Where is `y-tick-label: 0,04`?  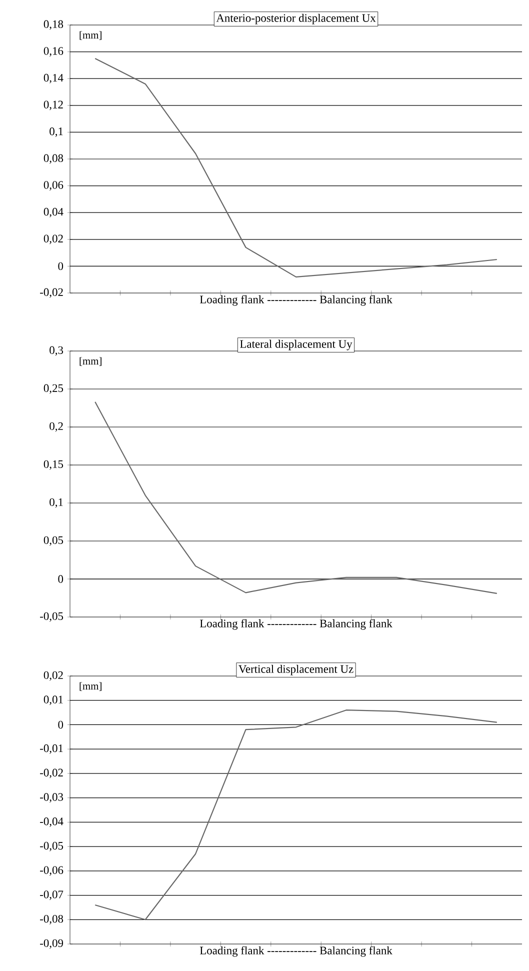 y-tick-label: 0,04 is located at coordinates (54, 213).